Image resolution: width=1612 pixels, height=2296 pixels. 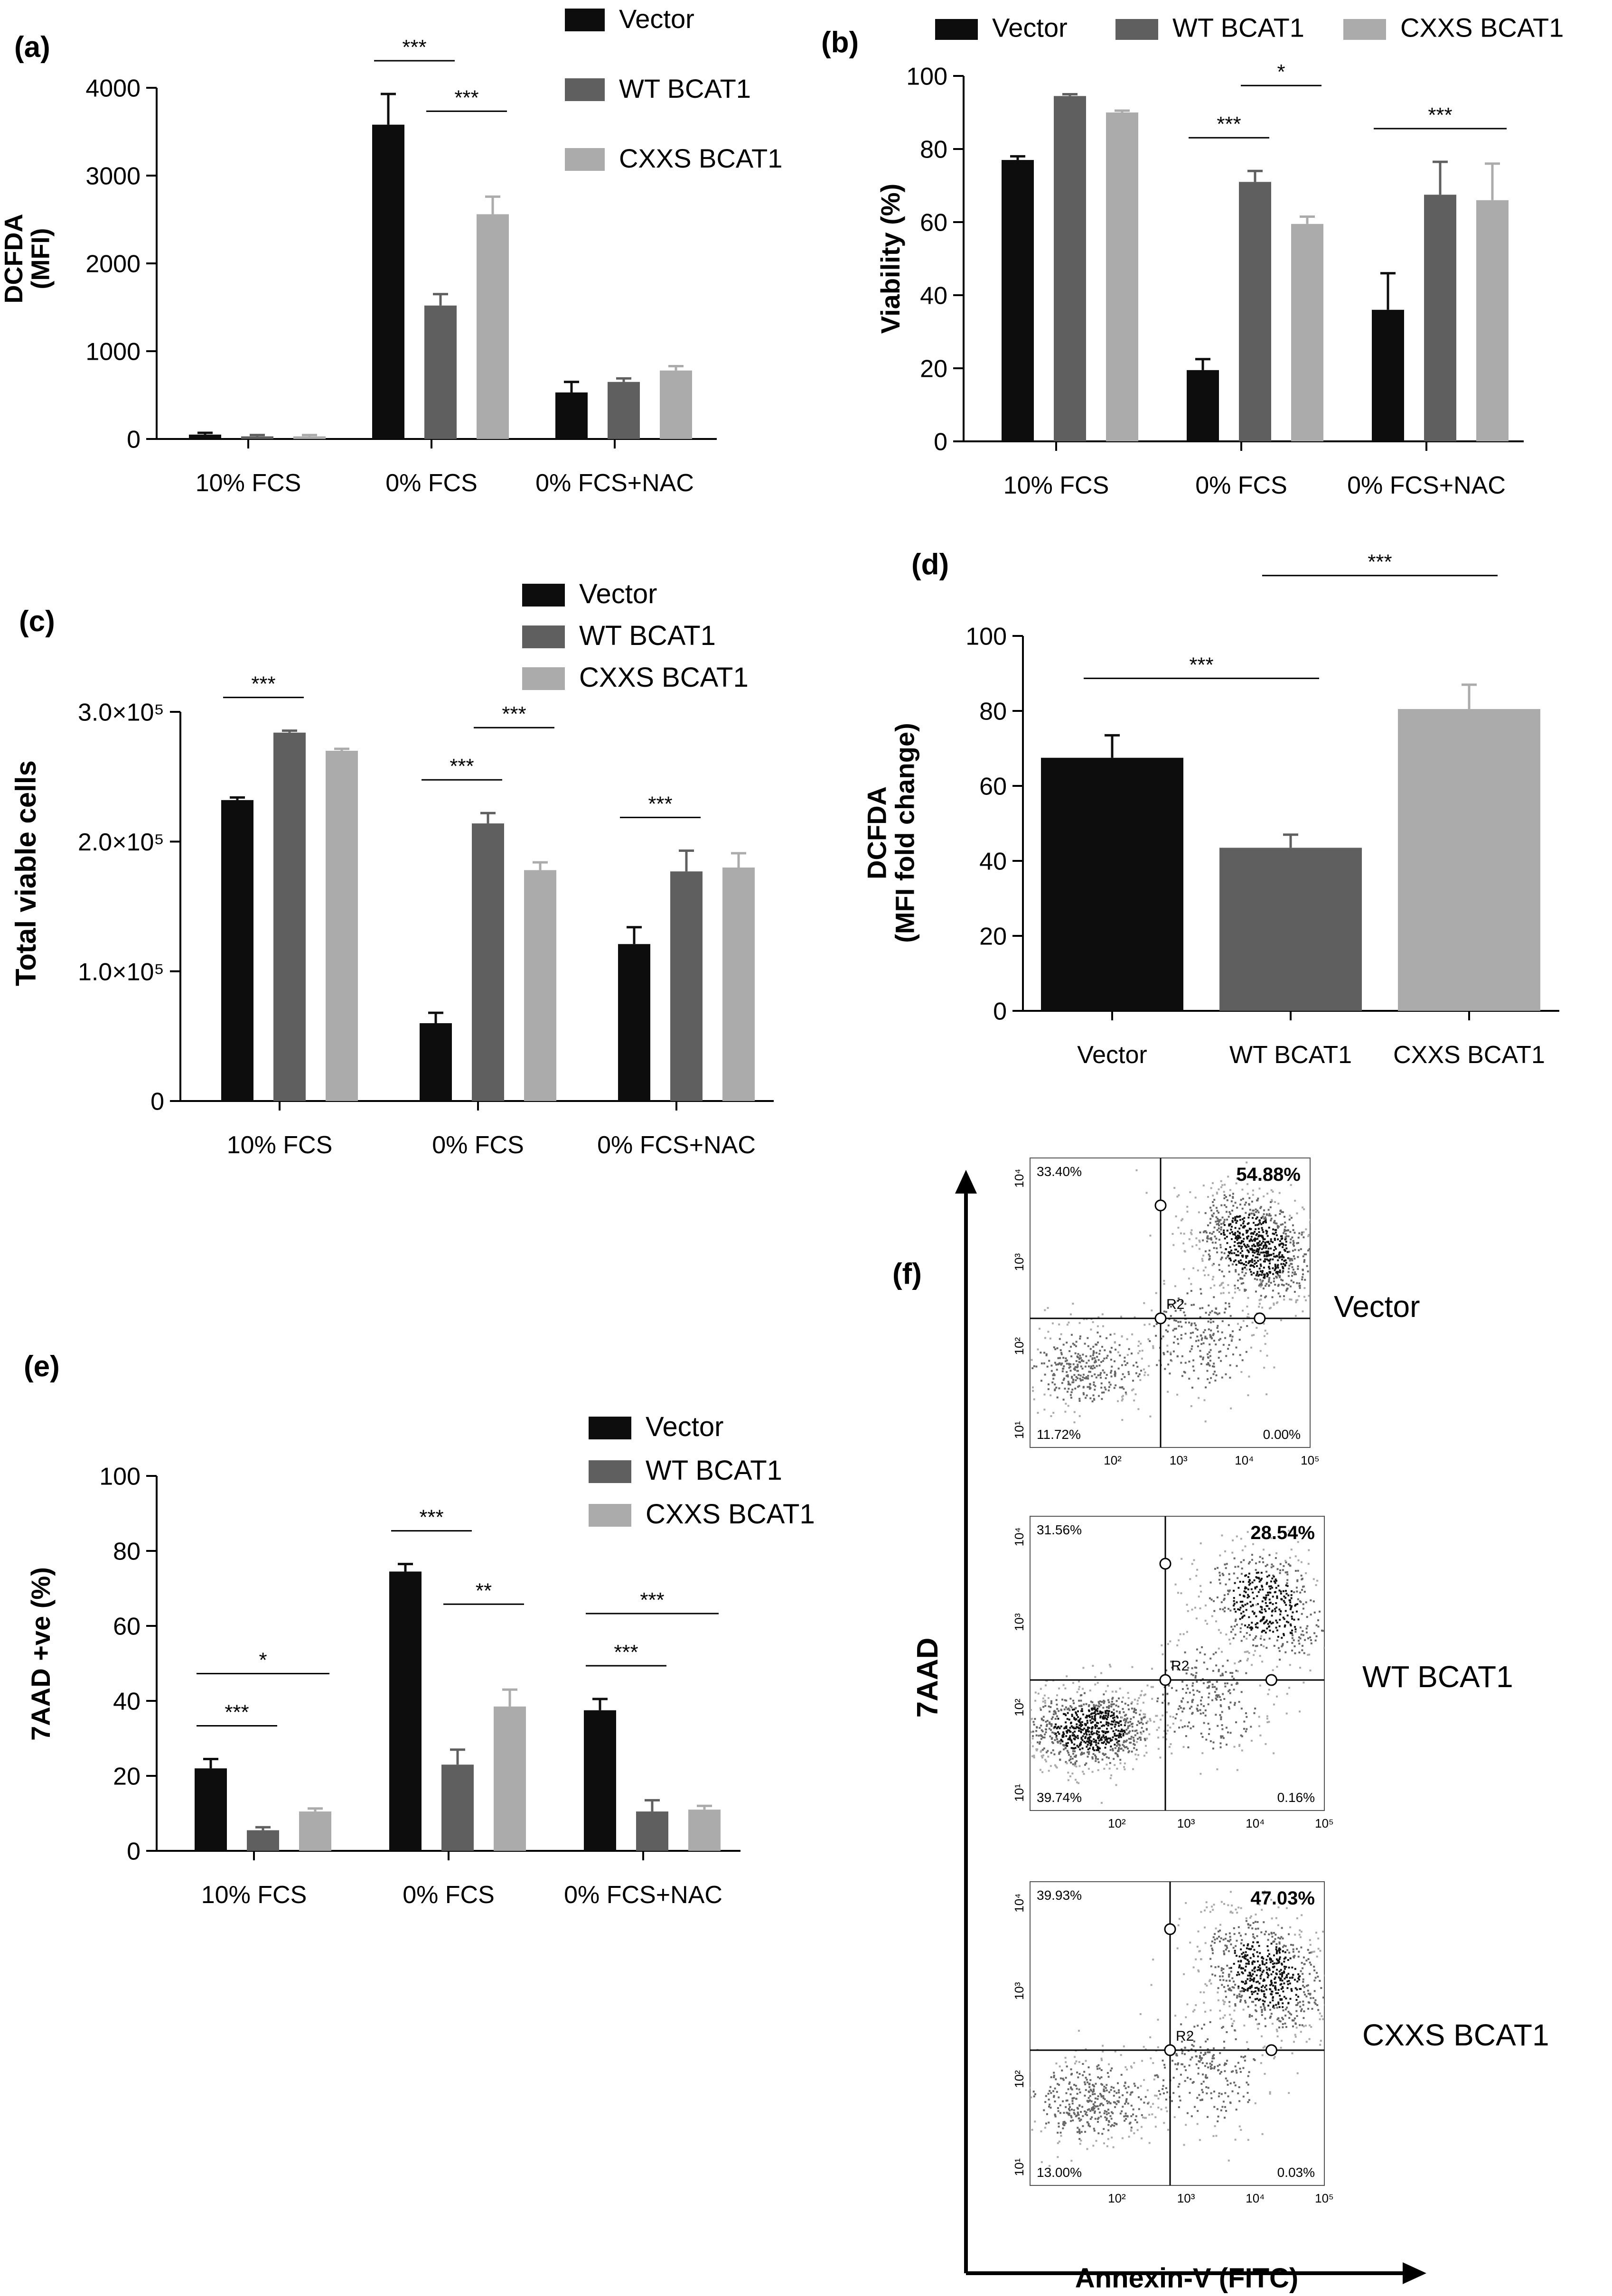 What do you see at coordinates (1296, 2172) in the screenshot?
I see `quadrant-lr: 0.03%` at bounding box center [1296, 2172].